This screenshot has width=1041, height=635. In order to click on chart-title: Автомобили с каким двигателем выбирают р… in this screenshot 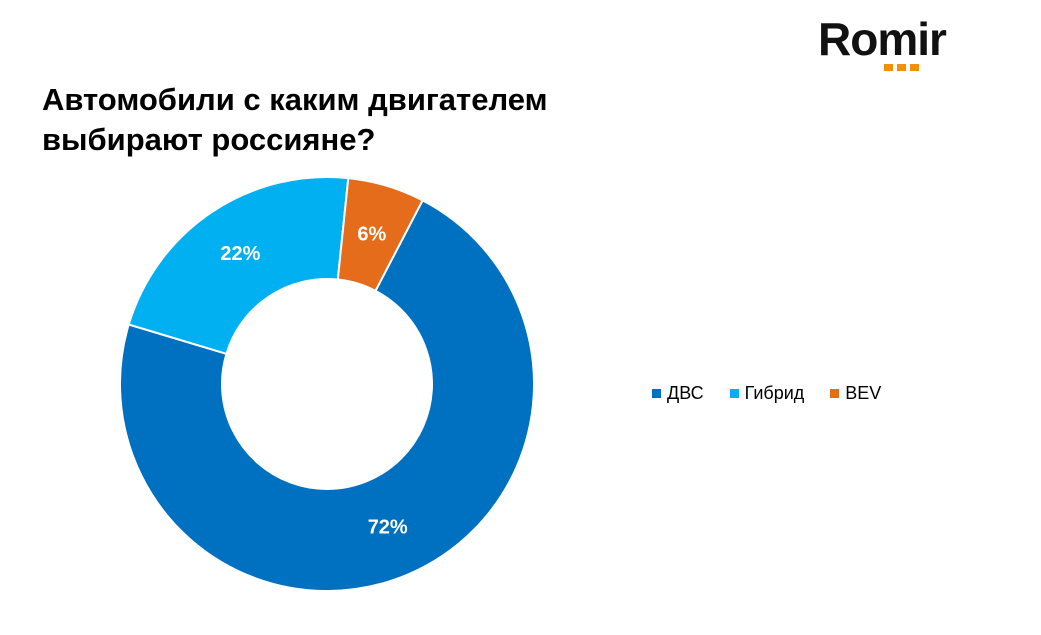, I will do `click(352, 120)`.